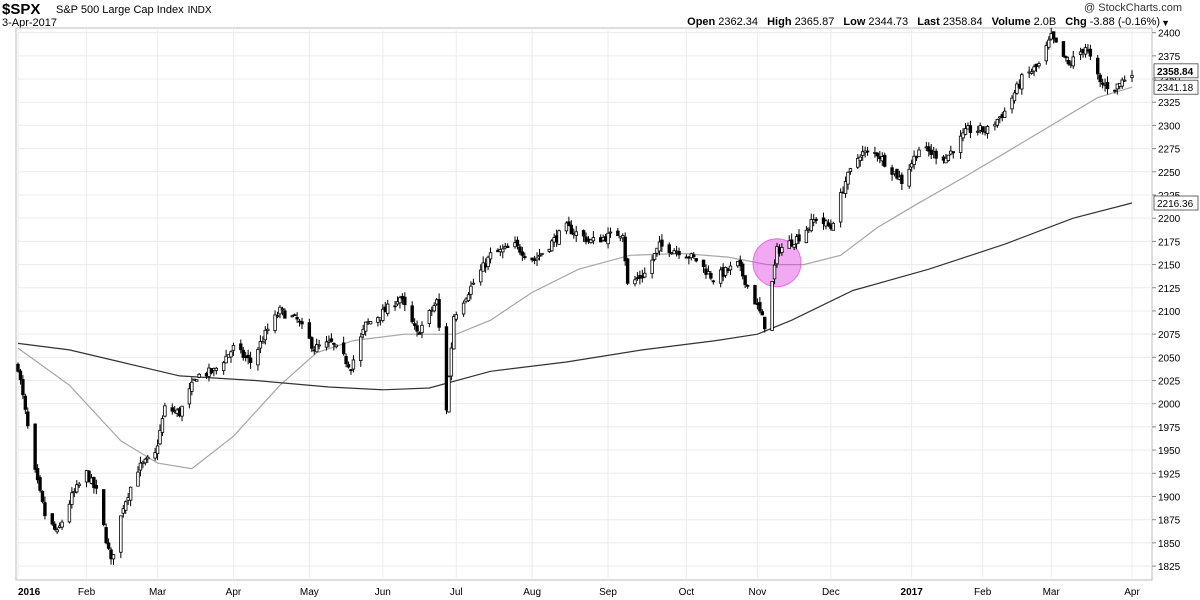  Describe the element at coordinates (1169, 103) in the screenshot. I see `y-tick-label: 2325` at that location.